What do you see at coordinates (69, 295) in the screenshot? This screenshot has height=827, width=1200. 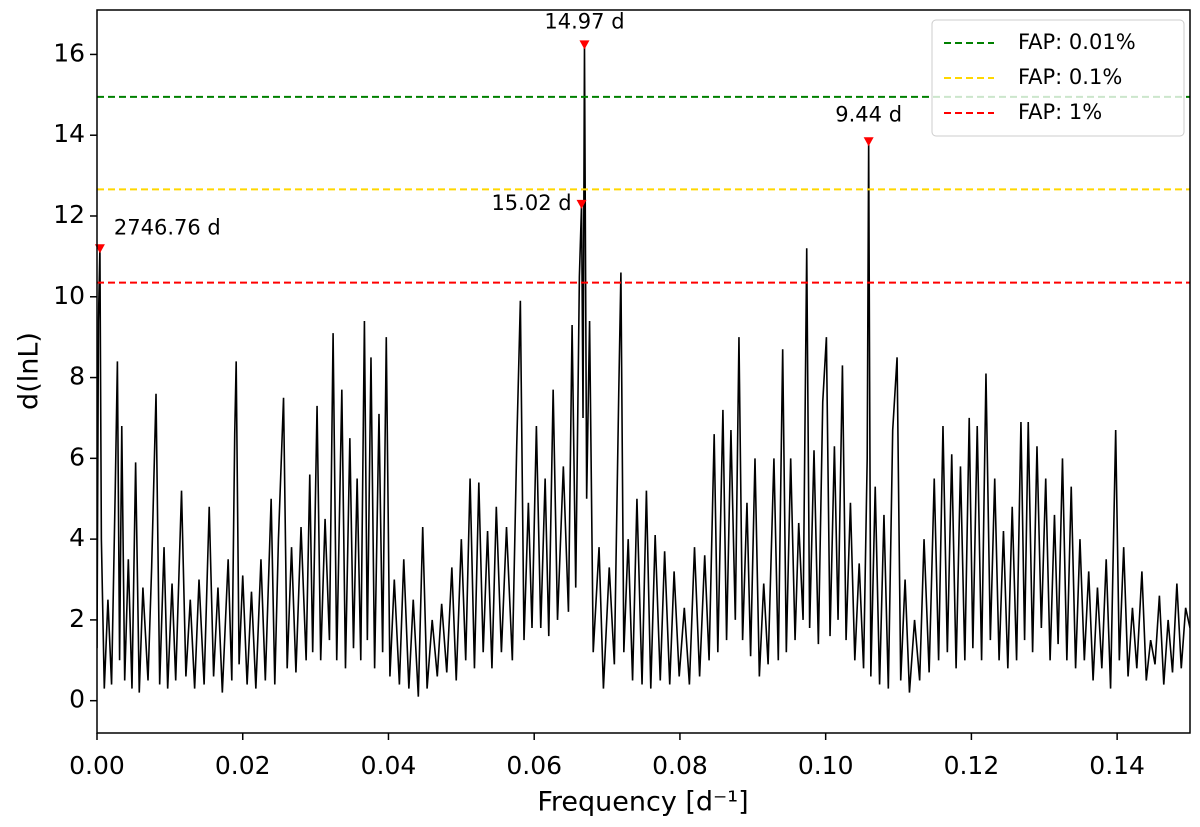 I see `y-tick-label: 10` at bounding box center [69, 295].